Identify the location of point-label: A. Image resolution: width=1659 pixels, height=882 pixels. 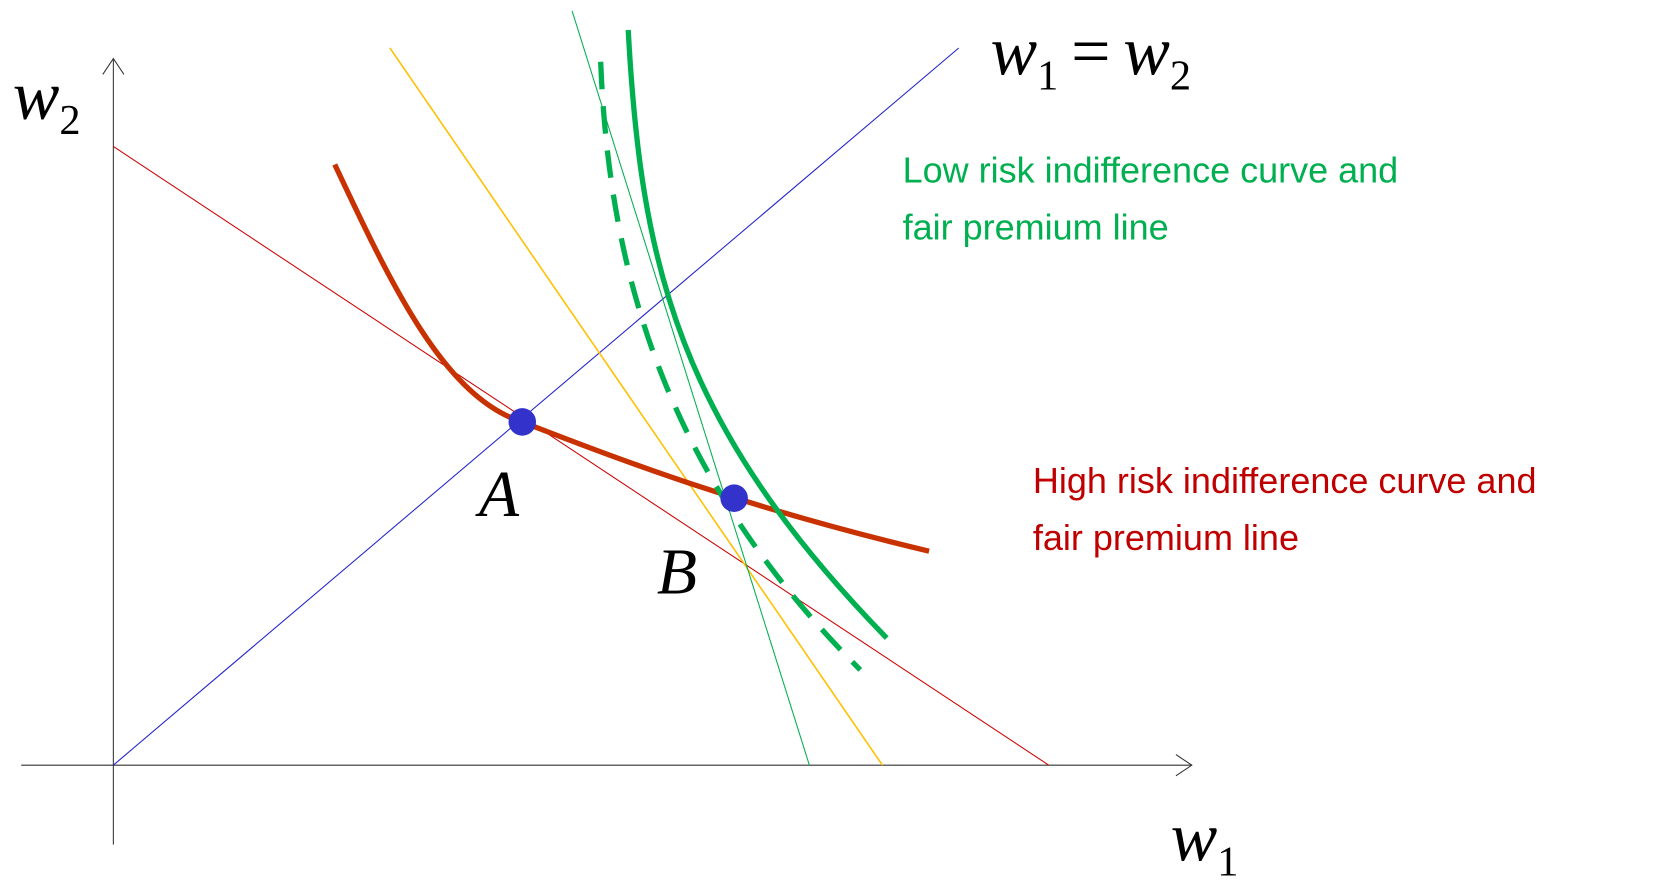
(497, 494).